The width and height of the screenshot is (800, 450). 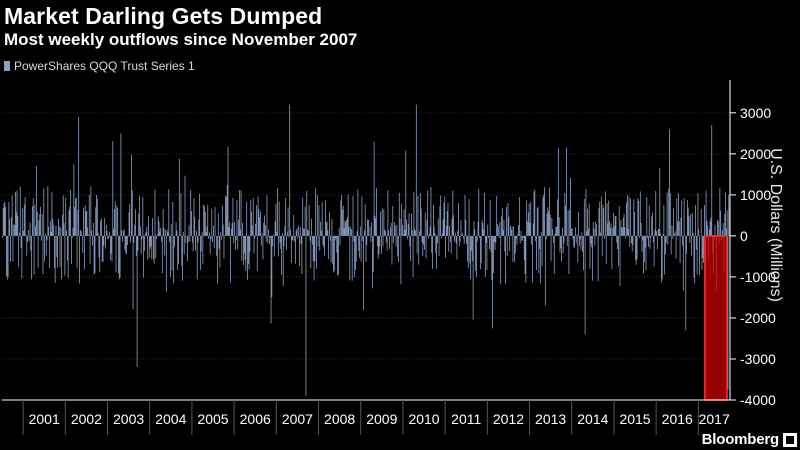 I want to click on y-tick-label: -3000, so click(x=758, y=359).